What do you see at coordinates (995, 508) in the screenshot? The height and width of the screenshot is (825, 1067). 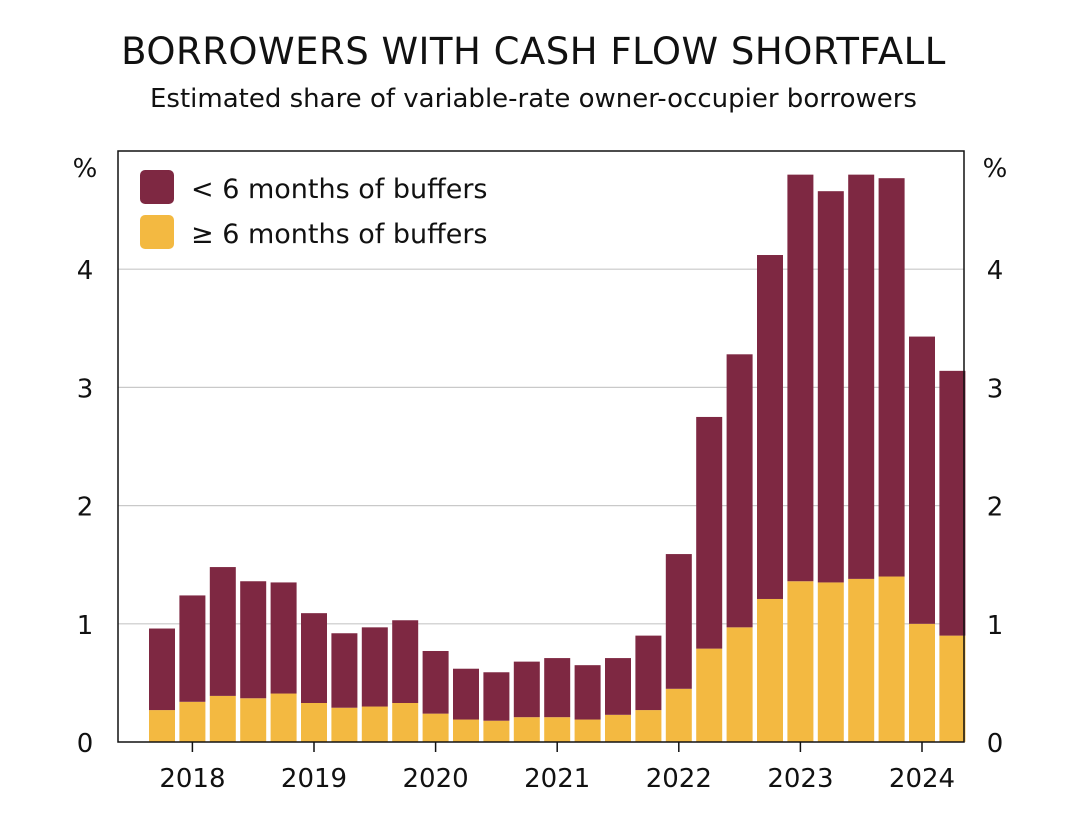 I see `y-tick-label-right: 2` at bounding box center [995, 508].